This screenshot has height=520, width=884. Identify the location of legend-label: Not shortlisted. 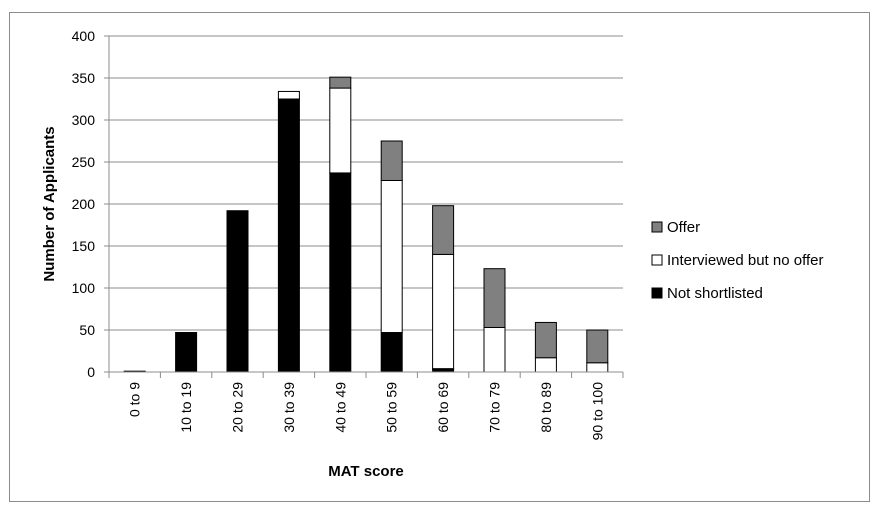
(715, 293).